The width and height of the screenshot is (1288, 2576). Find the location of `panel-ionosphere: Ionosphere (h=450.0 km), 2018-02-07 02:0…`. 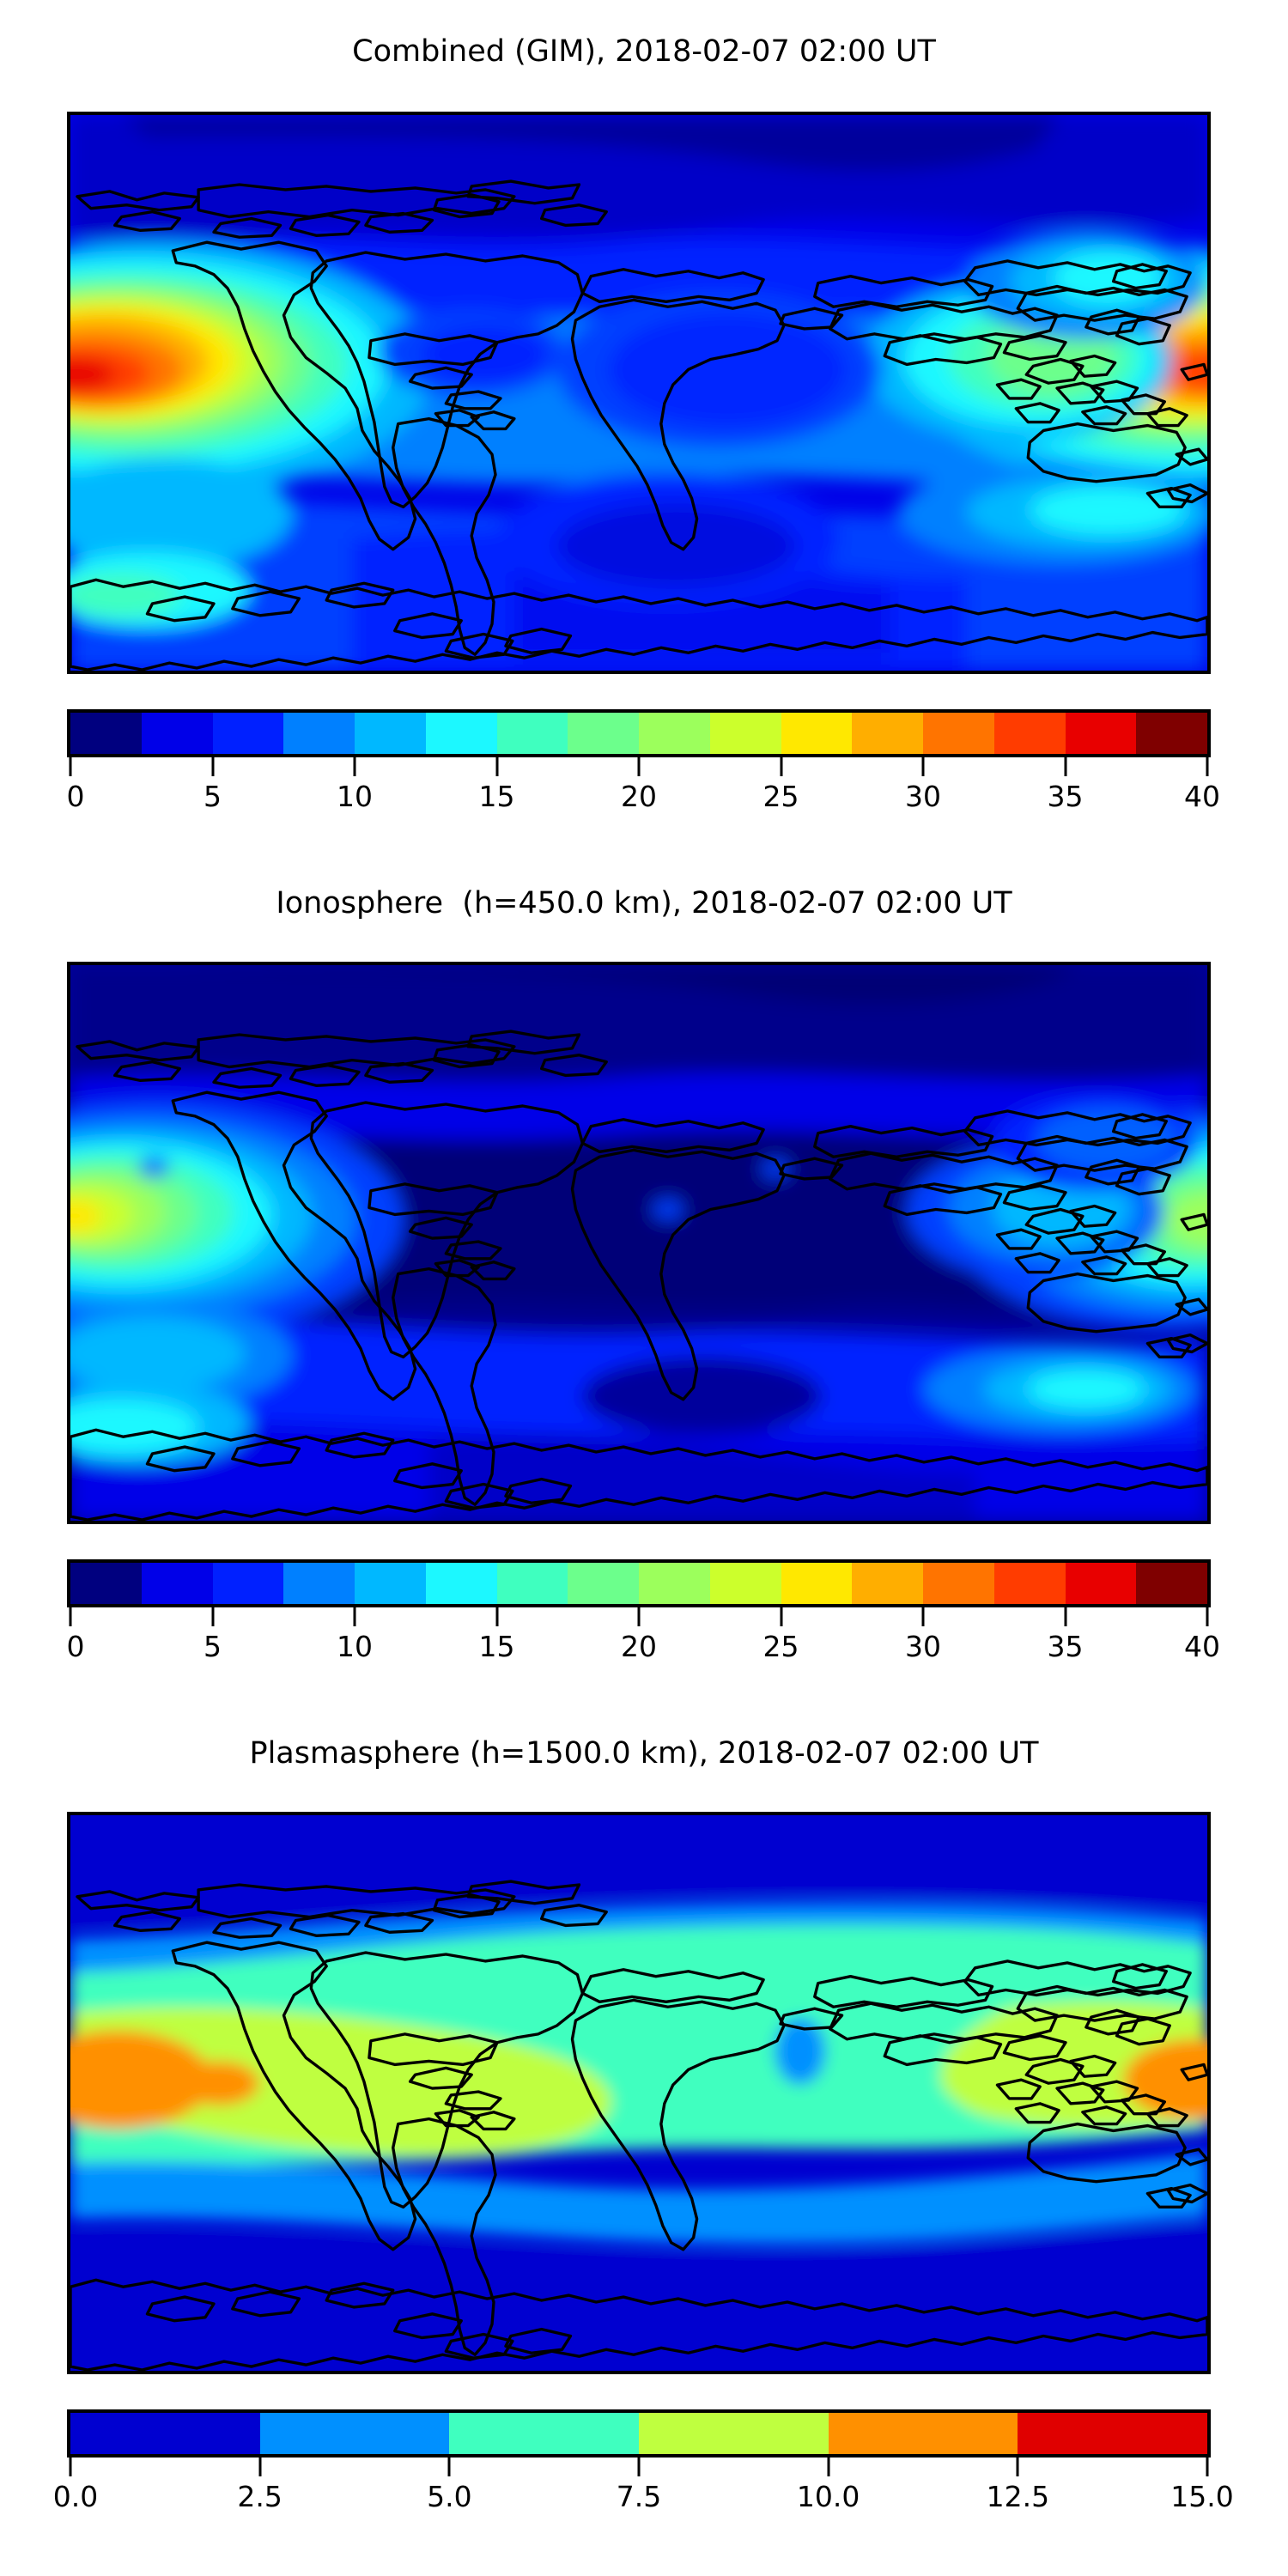

panel-ionosphere: Ionosphere (h=450.0 km), 2018-02-07 02:0… is located at coordinates (644, 903).